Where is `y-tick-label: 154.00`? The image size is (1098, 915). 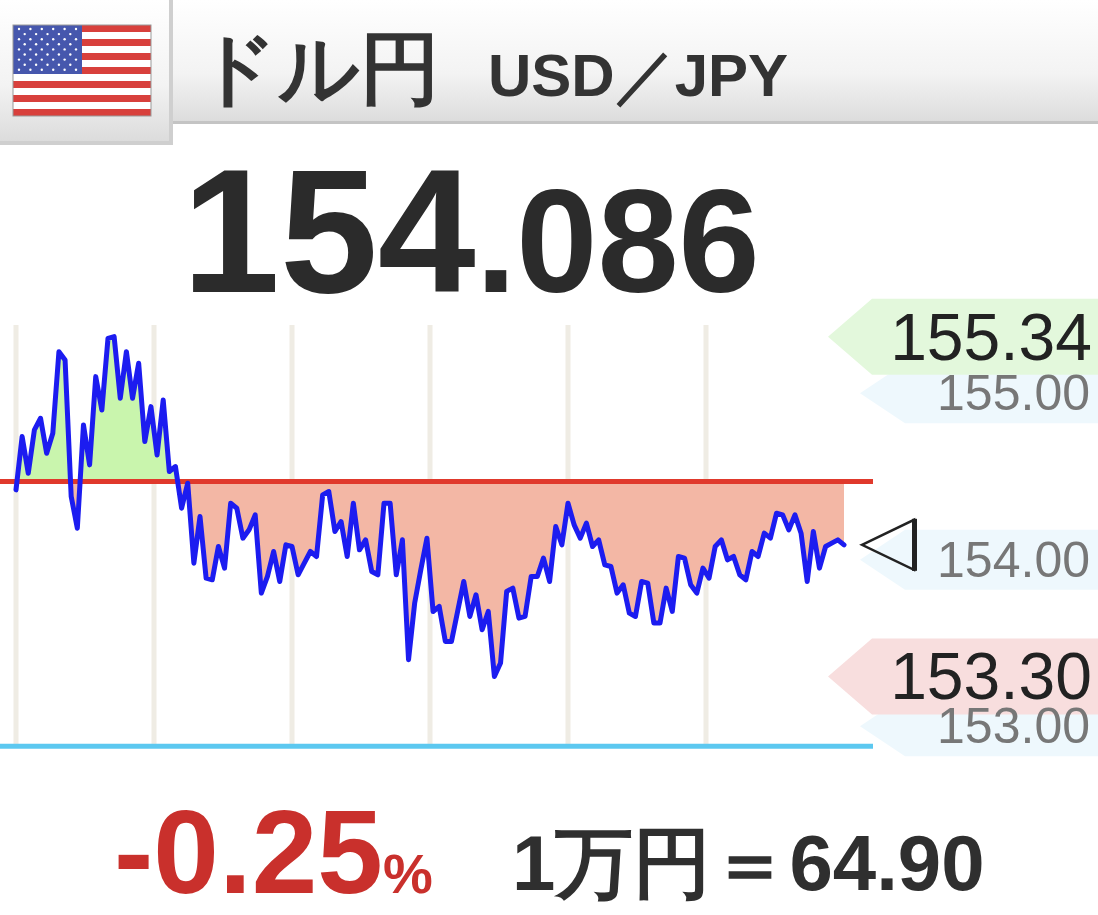 y-tick-label: 154.00 is located at coordinates (1013, 559).